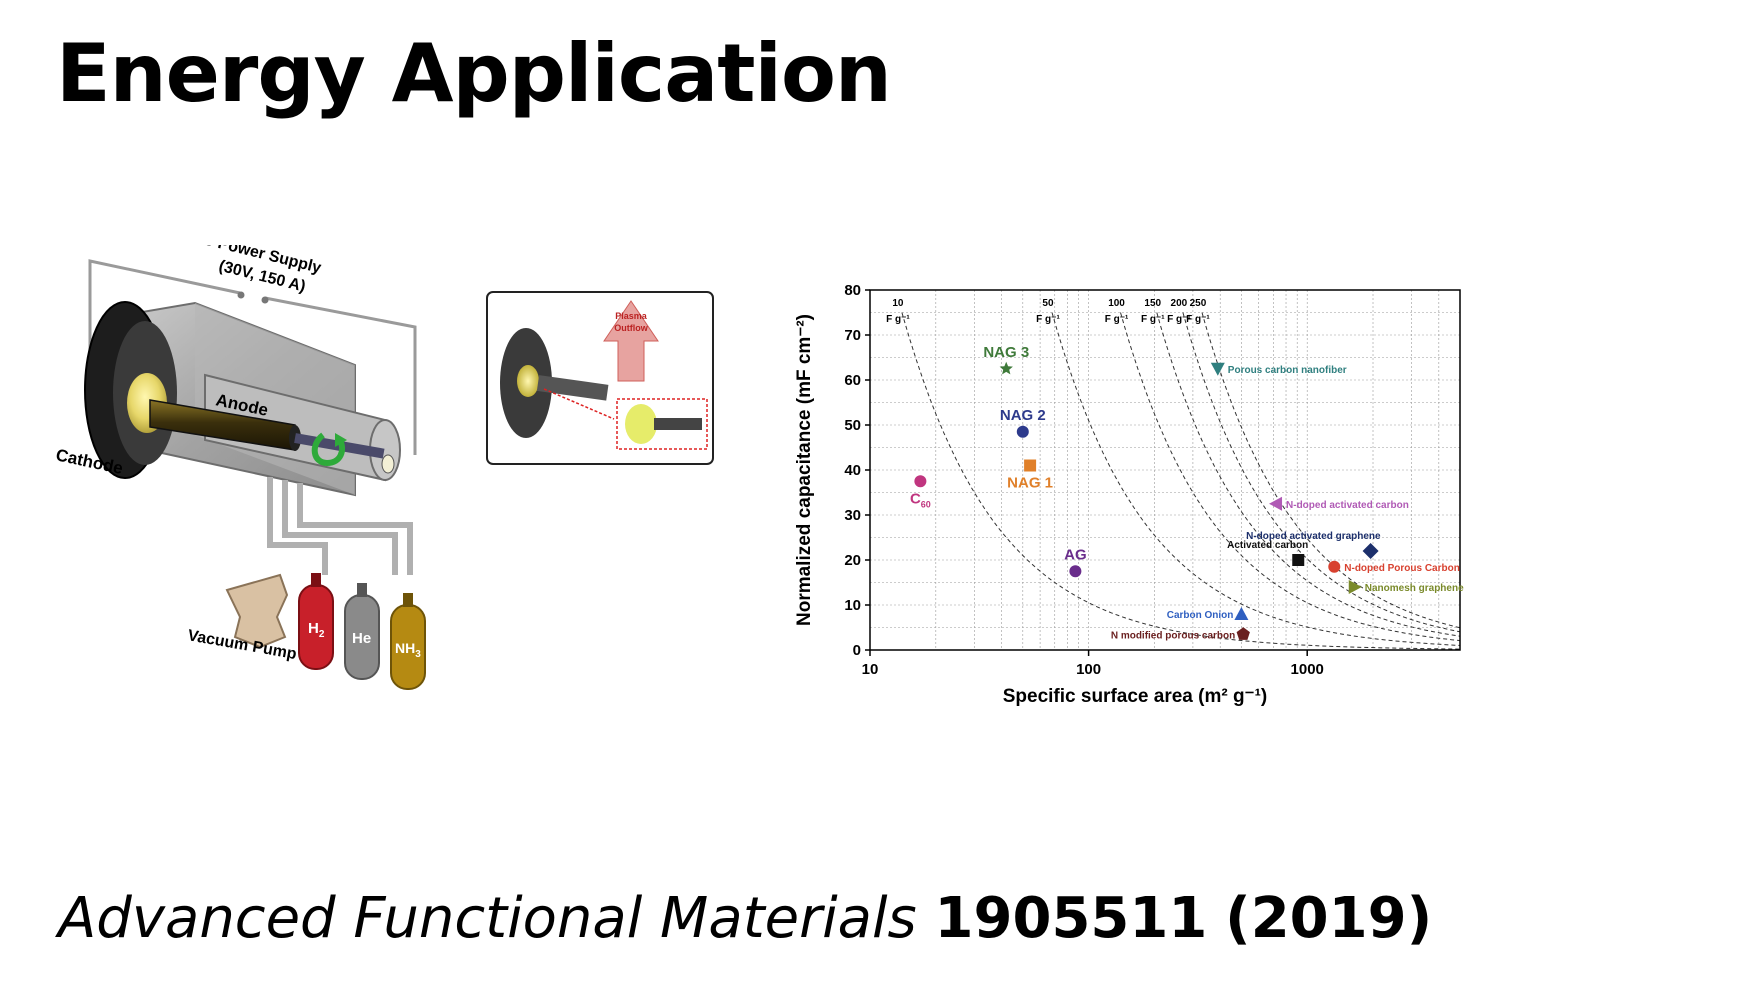  I want to click on data-point: Carbon Onion, so click(1208, 614).